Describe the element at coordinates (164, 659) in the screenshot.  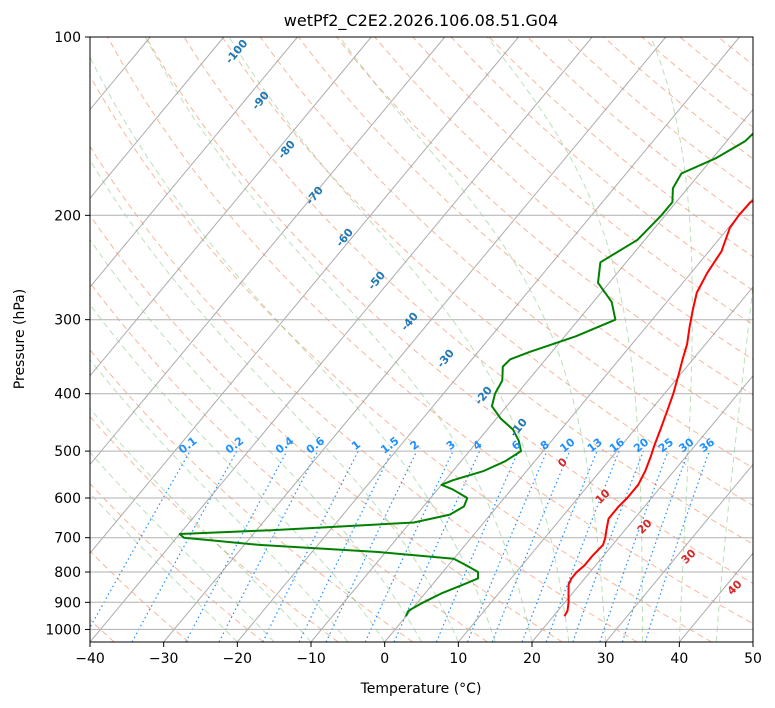
I see `x-tick-label: −30` at that location.